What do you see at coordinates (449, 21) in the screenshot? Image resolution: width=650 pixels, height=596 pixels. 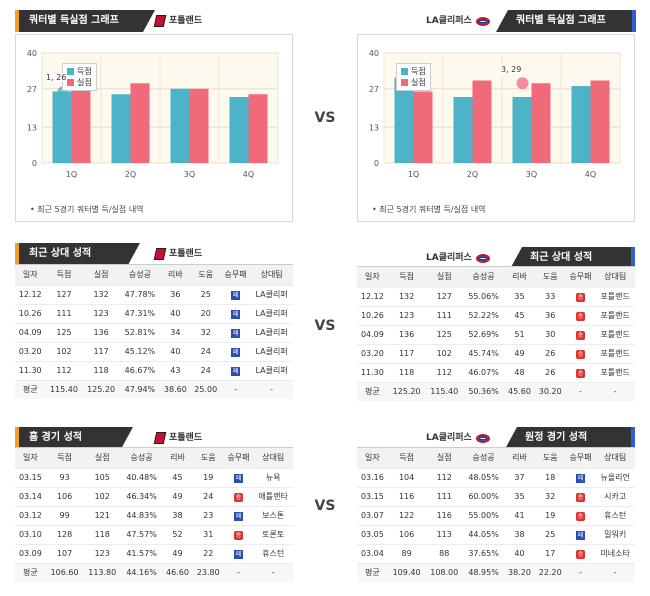 I see `team-name: LA클리퍼스` at bounding box center [449, 21].